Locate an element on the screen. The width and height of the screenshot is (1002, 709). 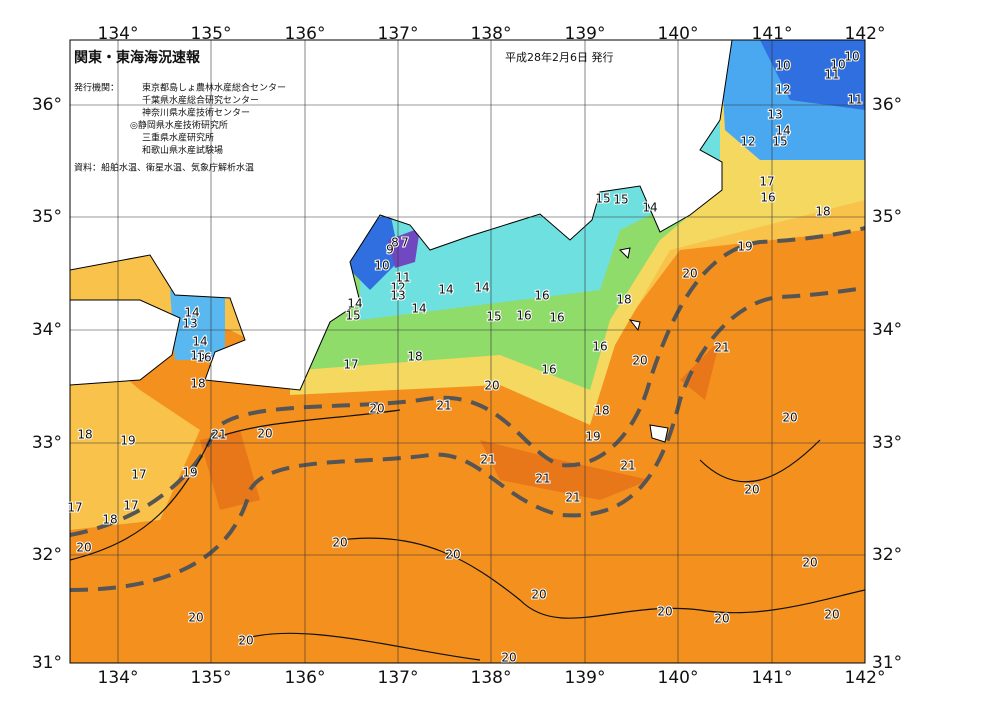
lat-label-right: 35° is located at coordinates (887, 217).